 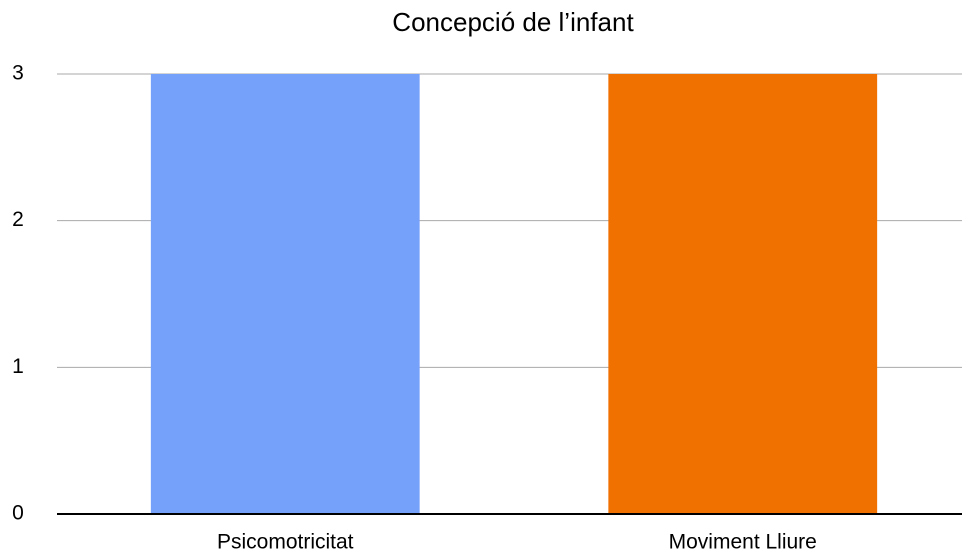 I want to click on y-tick-label: 2, so click(x=18, y=219).